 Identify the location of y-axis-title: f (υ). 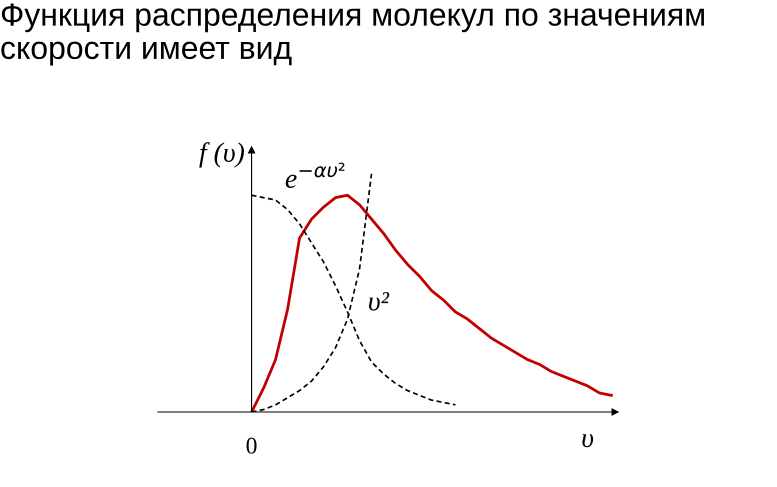
(221, 155).